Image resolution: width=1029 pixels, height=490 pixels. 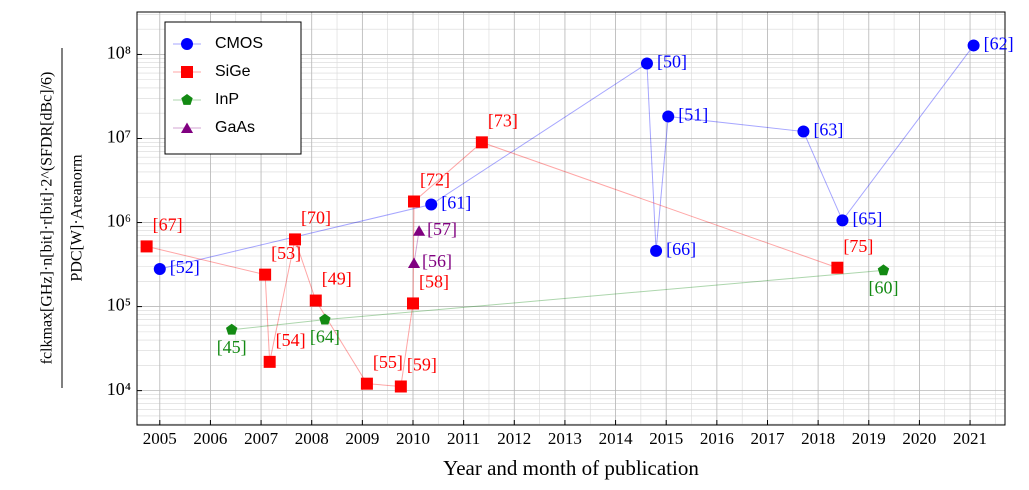 I want to click on x-tick-label: 2009, so click(x=362, y=438).